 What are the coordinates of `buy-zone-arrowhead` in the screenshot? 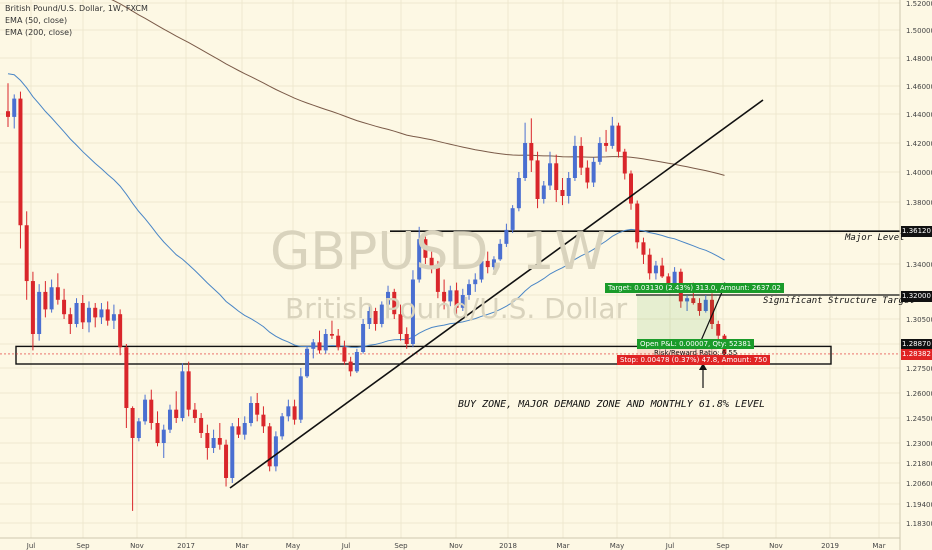 It's located at (703, 366).